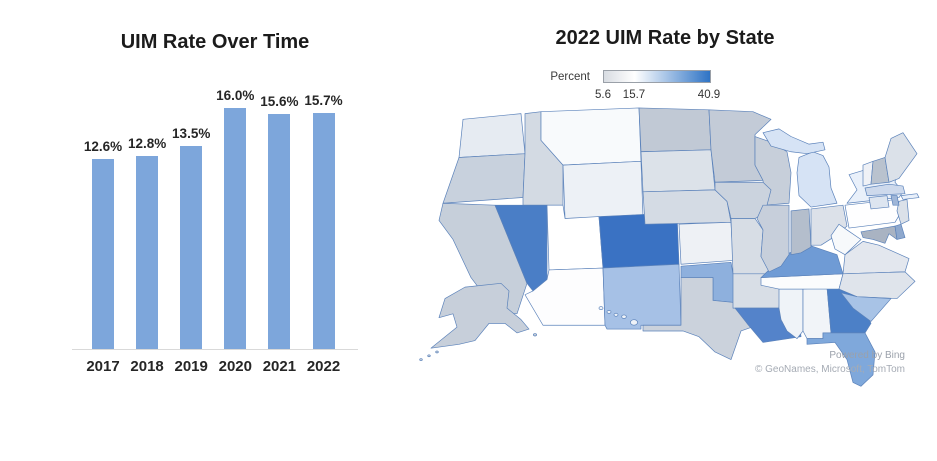  Describe the element at coordinates (675, 130) in the screenshot. I see `state-ND` at that location.